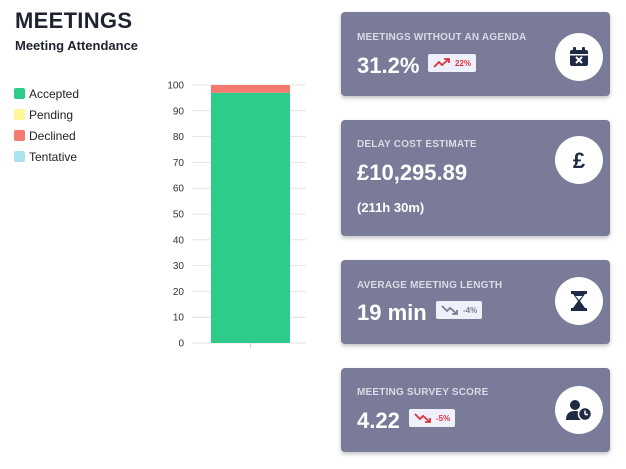 This screenshot has height=469, width=626. Describe the element at coordinates (181, 344) in the screenshot. I see `y-tick-label: 0` at that location.